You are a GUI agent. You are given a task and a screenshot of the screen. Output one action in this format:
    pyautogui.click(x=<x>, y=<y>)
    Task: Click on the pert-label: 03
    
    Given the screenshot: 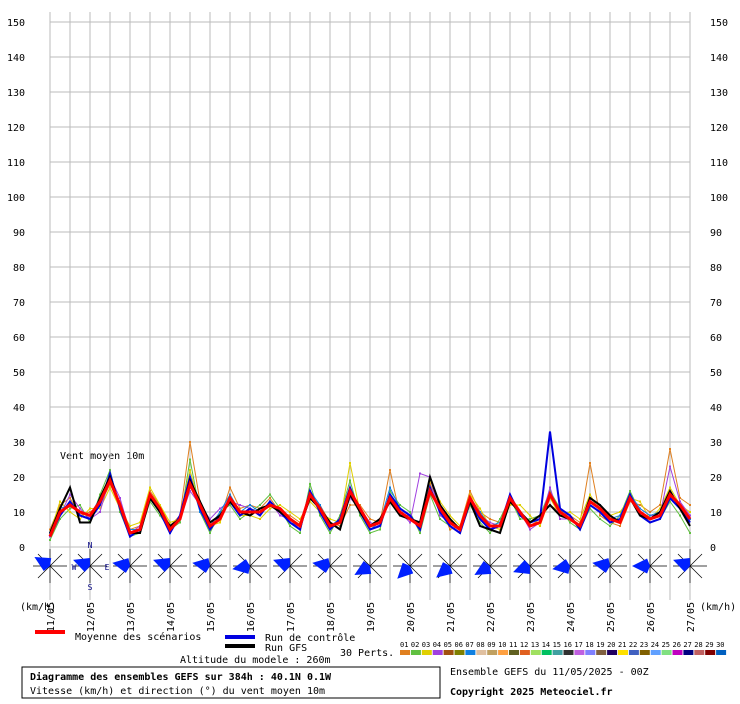 What is the action you would take?
    pyautogui.click(x=426, y=645)
    